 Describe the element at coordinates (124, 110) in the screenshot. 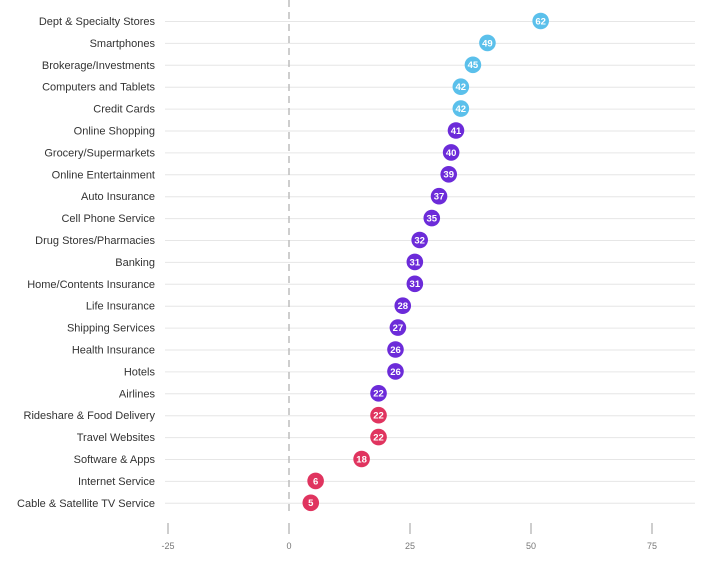

I see `category-label: Credit Cards` at that location.